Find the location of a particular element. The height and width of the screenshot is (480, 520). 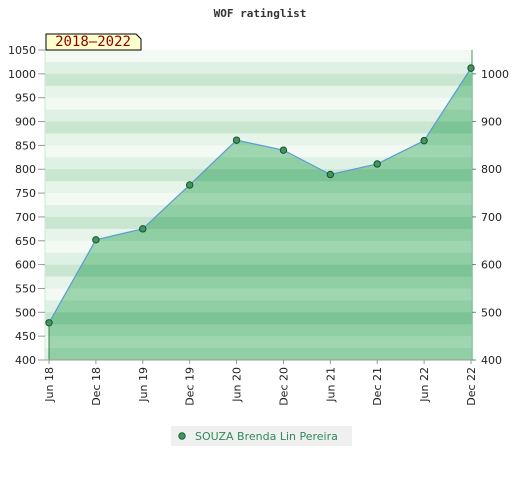

period-badge-text: 2018–2022 is located at coordinates (93, 42).